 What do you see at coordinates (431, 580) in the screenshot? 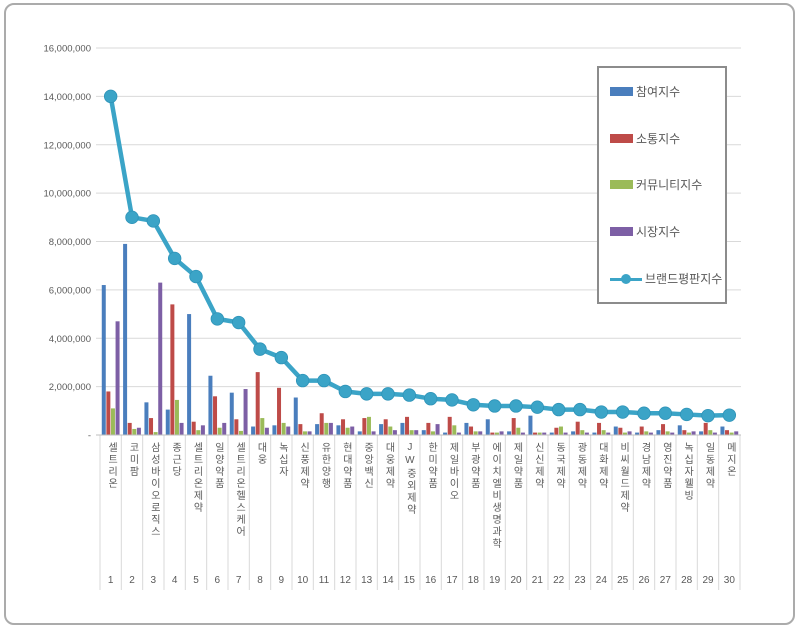
I see `rank-label: 16` at bounding box center [431, 580].